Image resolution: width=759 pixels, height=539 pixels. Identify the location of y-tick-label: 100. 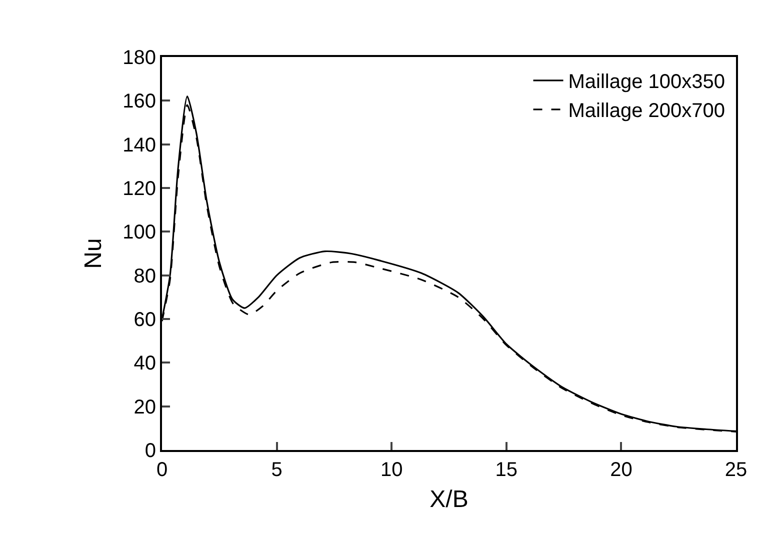
(139, 233).